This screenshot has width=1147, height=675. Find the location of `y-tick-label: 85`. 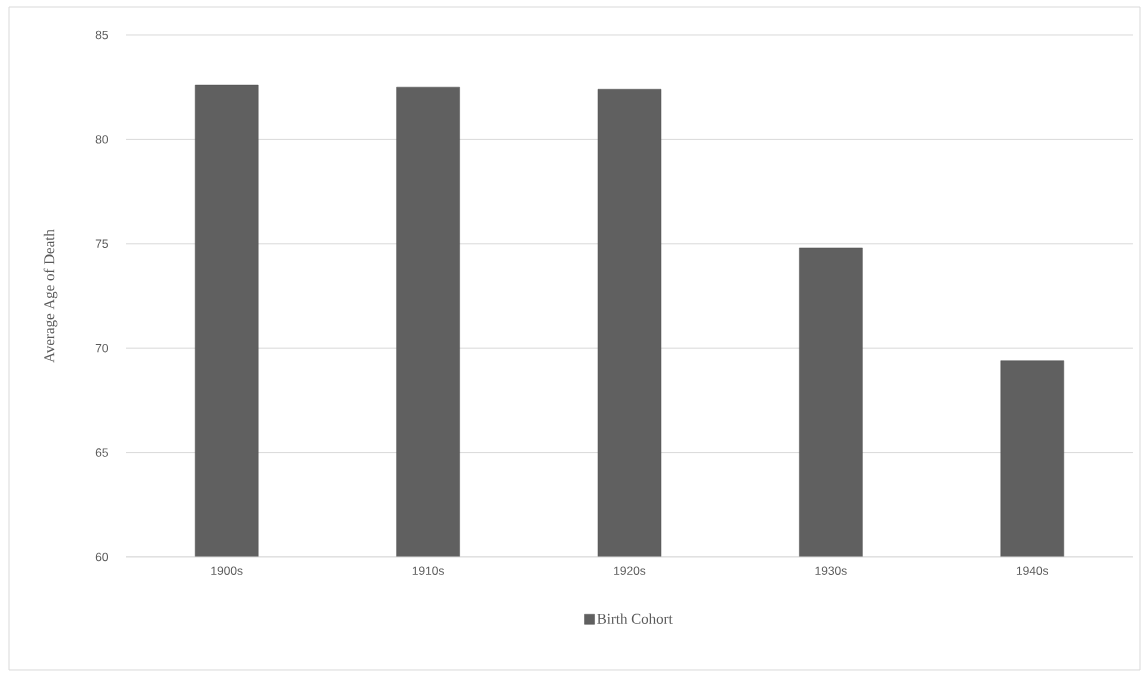

y-tick-label: 85 is located at coordinates (101, 35).